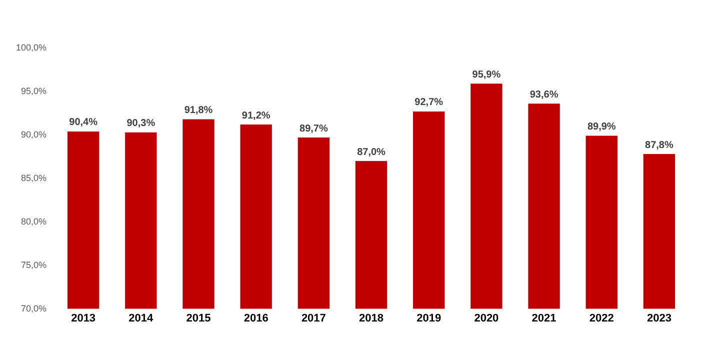 This screenshot has width=720, height=350. What do you see at coordinates (601, 318) in the screenshot?
I see `x-tick-label: 2022` at bounding box center [601, 318].